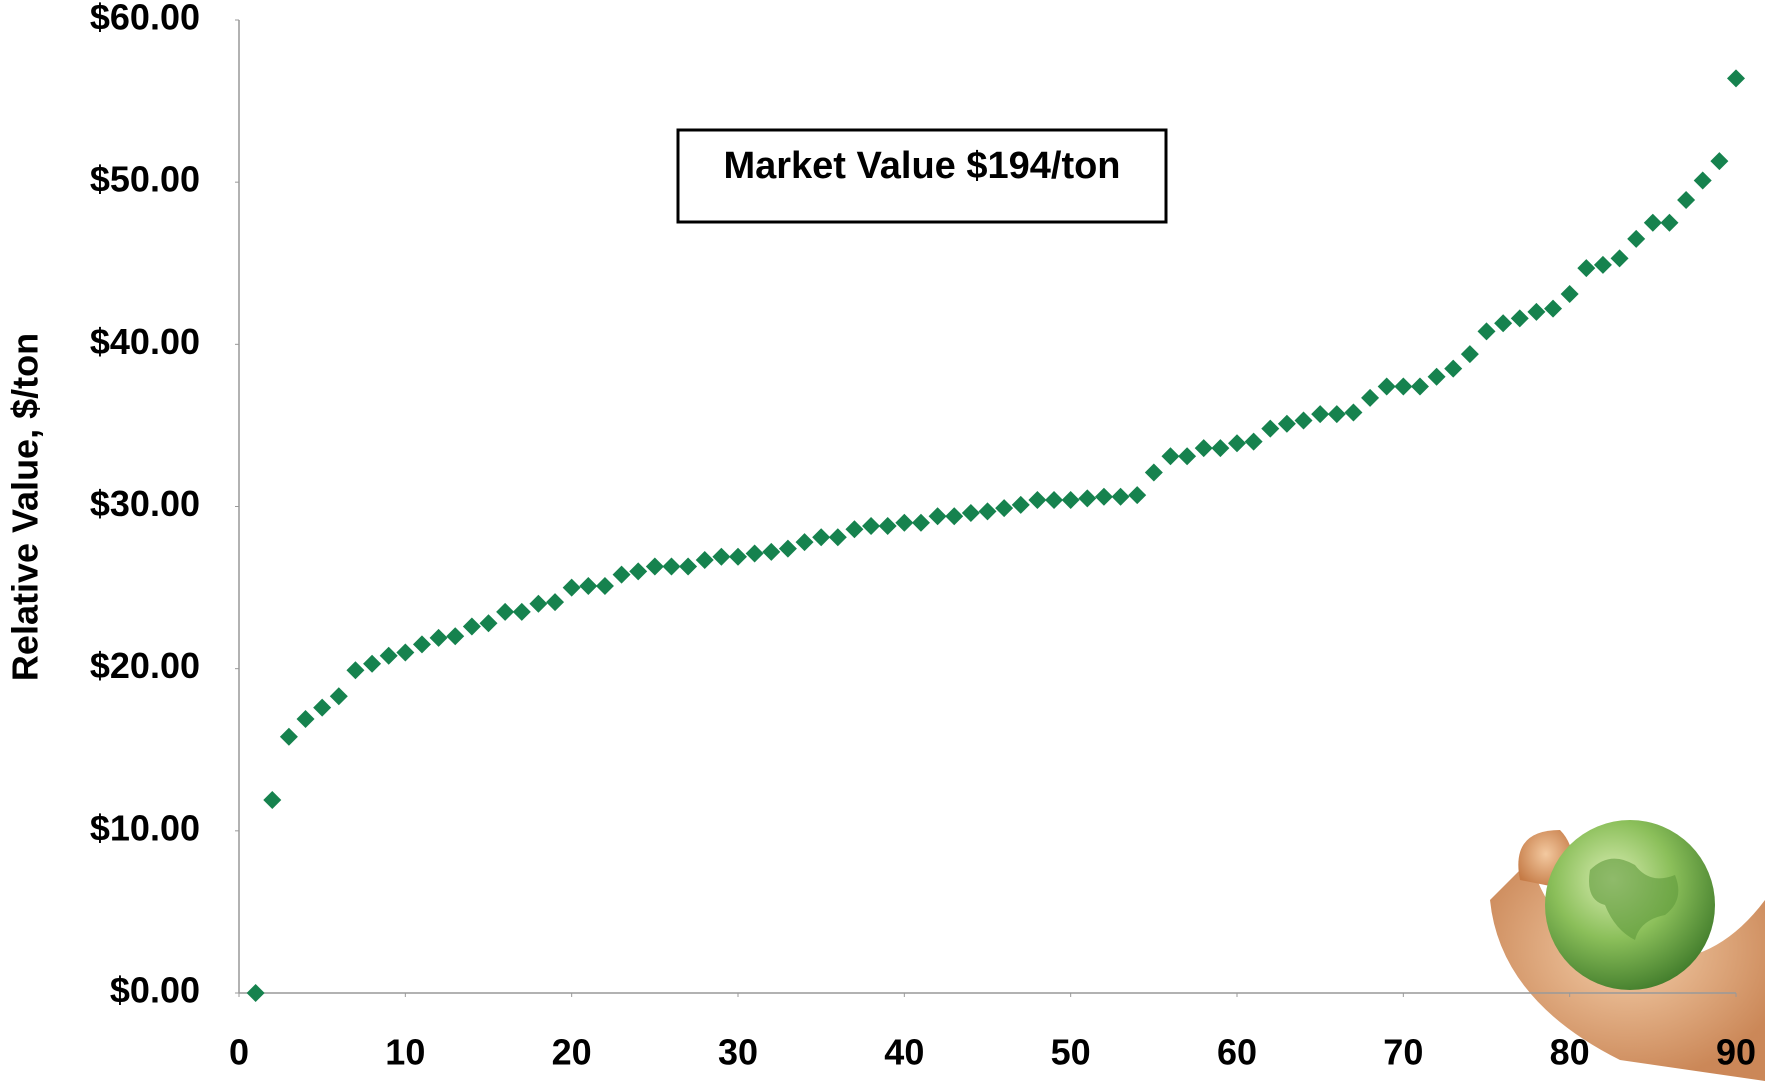 Image resolution: width=1765 pixels, height=1081 pixels. I want to click on x-tick-label: 70, so click(1403, 1052).